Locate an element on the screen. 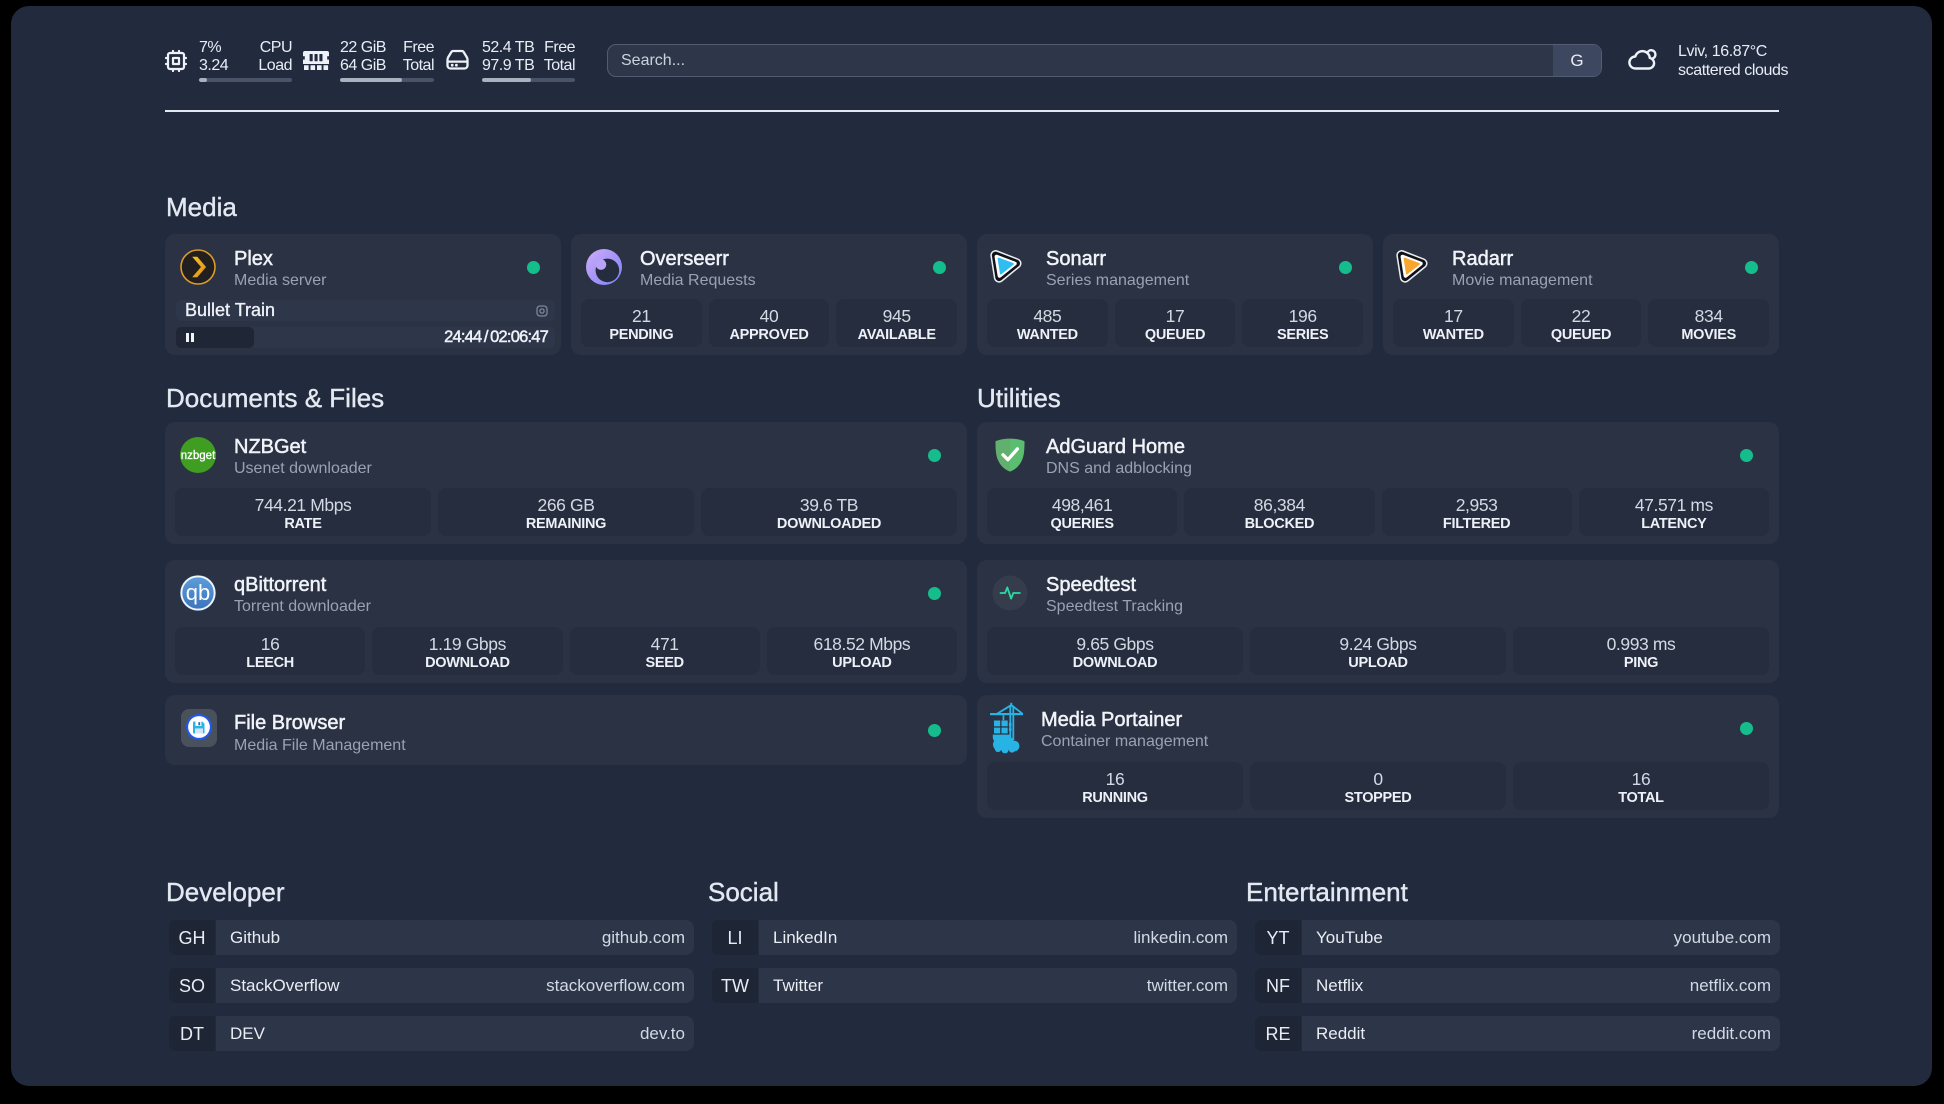  svg-text: nzbget is located at coordinates (198, 456).